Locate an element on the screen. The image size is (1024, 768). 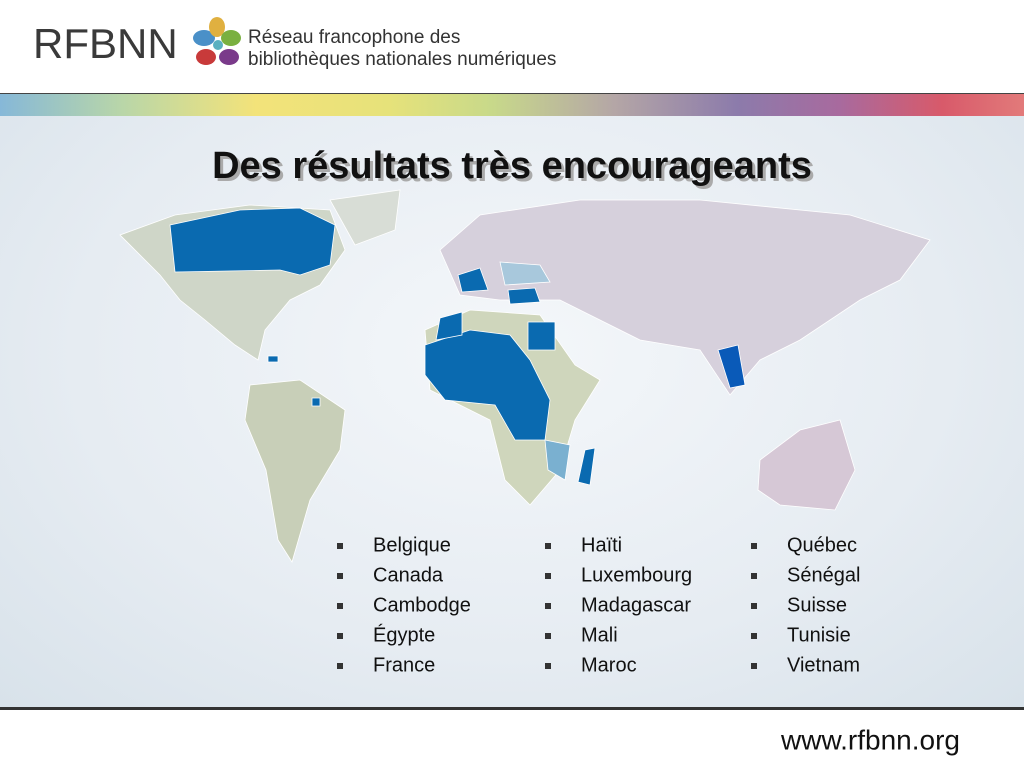
color-stripe is located at coordinates (512, 105).